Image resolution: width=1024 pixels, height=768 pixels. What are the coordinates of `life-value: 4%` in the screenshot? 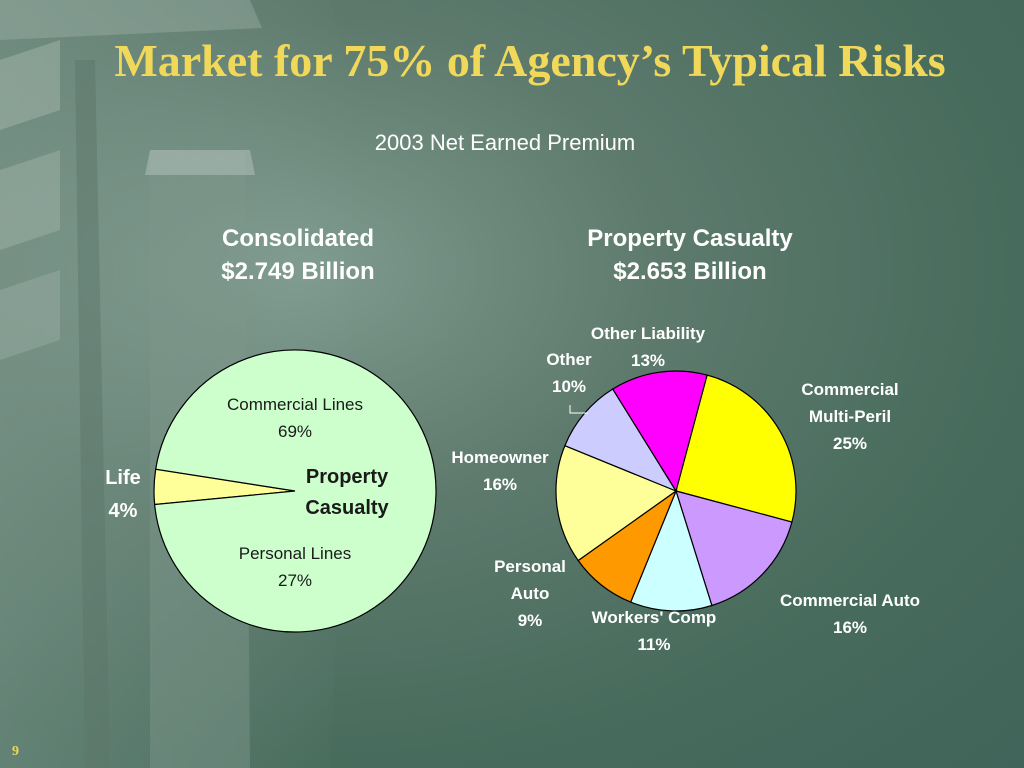 It's located at (123, 511).